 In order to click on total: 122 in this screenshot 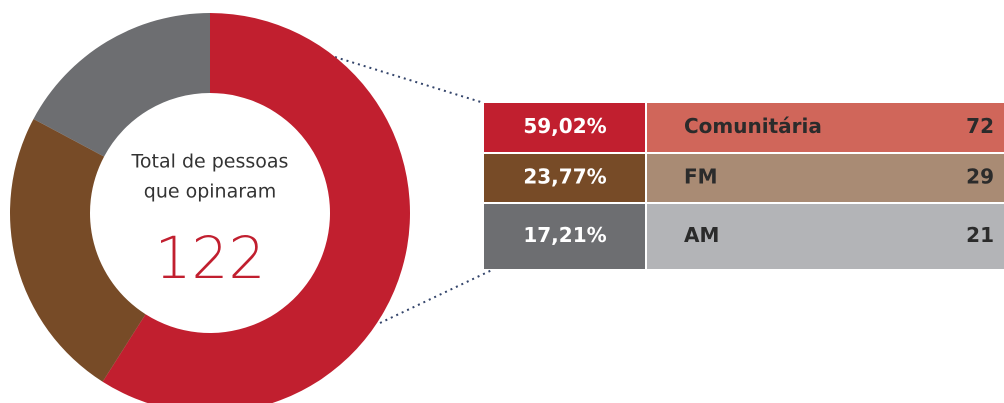, I will do `click(210, 258)`.